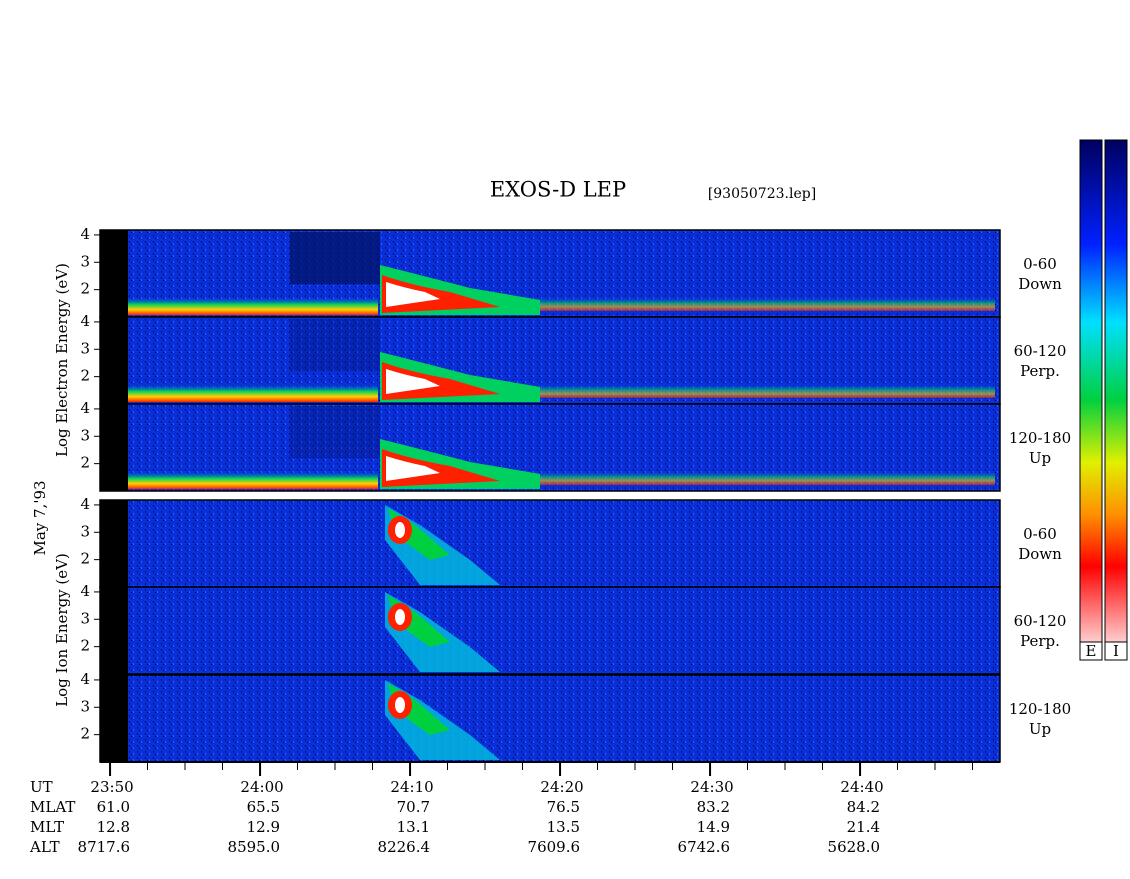 This screenshot has height=879, width=1130. I want to click on orbit-row-label: UT, so click(41, 787).